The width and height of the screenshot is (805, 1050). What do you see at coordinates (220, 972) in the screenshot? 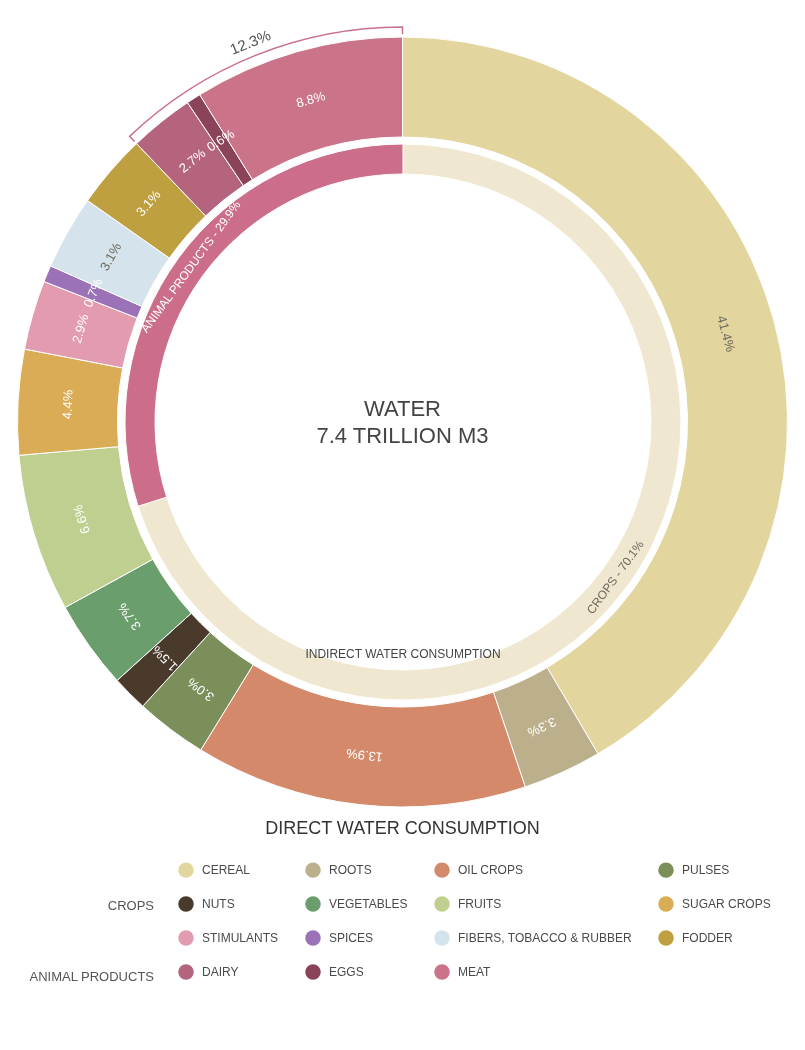
I see `legend-label: DAIRY` at bounding box center [220, 972].